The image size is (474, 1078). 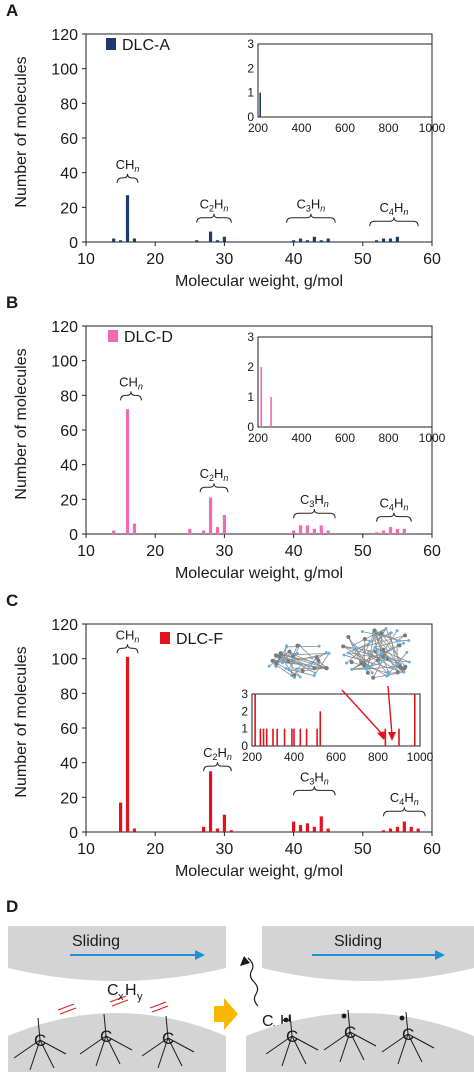 What do you see at coordinates (244, 694) in the screenshot?
I see `inset-y-tick-label: 3` at bounding box center [244, 694].